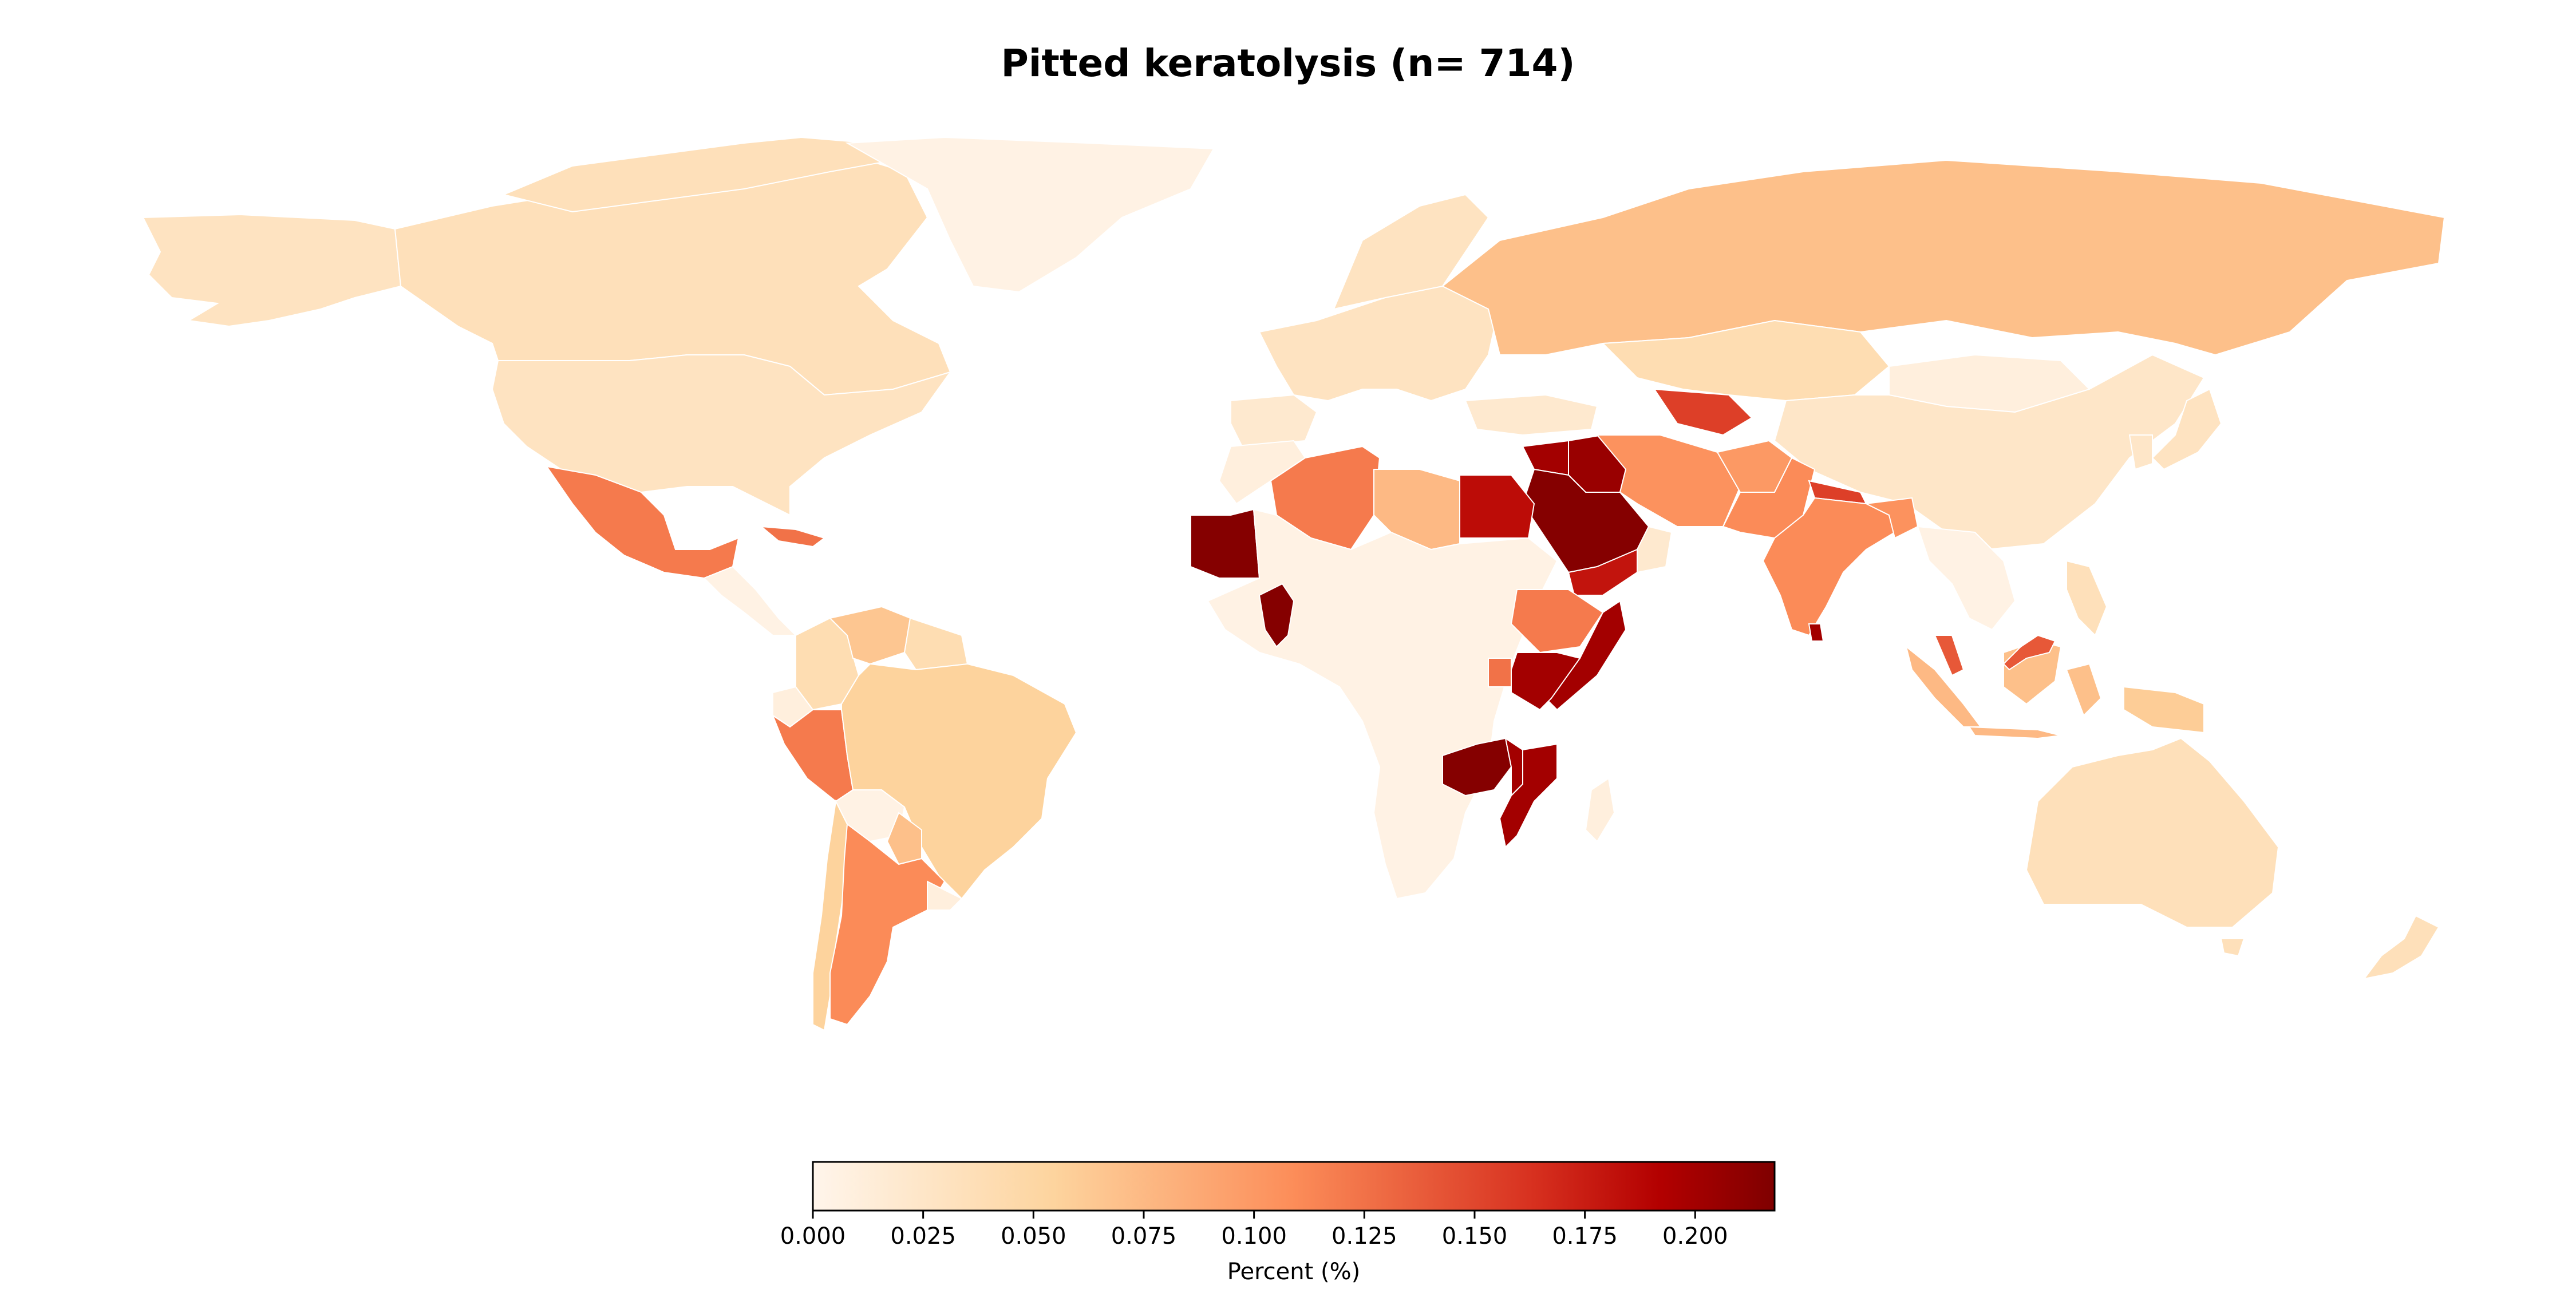 Image resolution: width=2576 pixels, height=1305 pixels. What do you see at coordinates (1477, 767) in the screenshot?
I see `region-zambia` at bounding box center [1477, 767].